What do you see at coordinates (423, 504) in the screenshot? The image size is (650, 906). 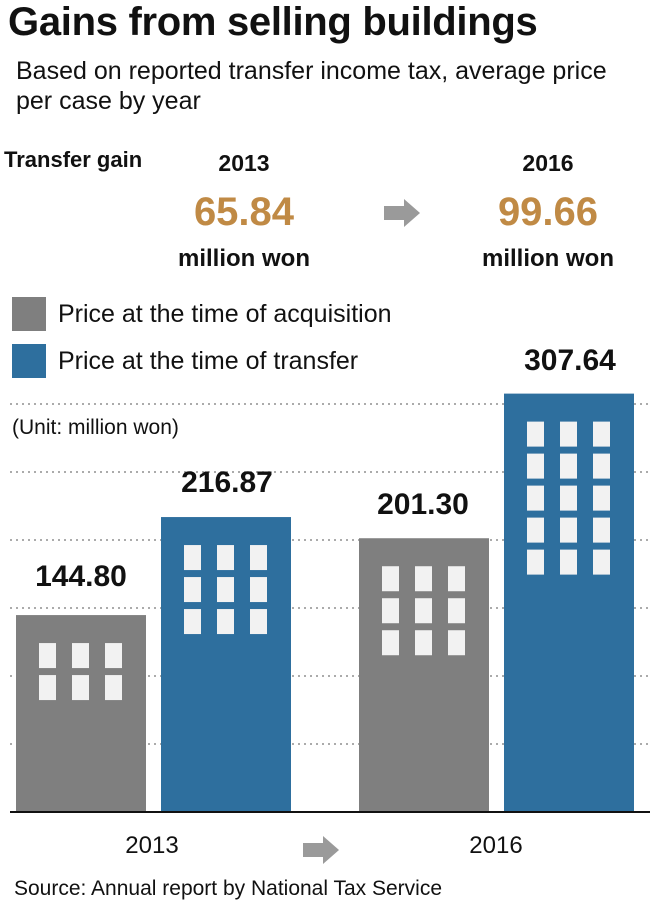 I see `bar-value-acquisition-2016: 201.30` at bounding box center [423, 504].